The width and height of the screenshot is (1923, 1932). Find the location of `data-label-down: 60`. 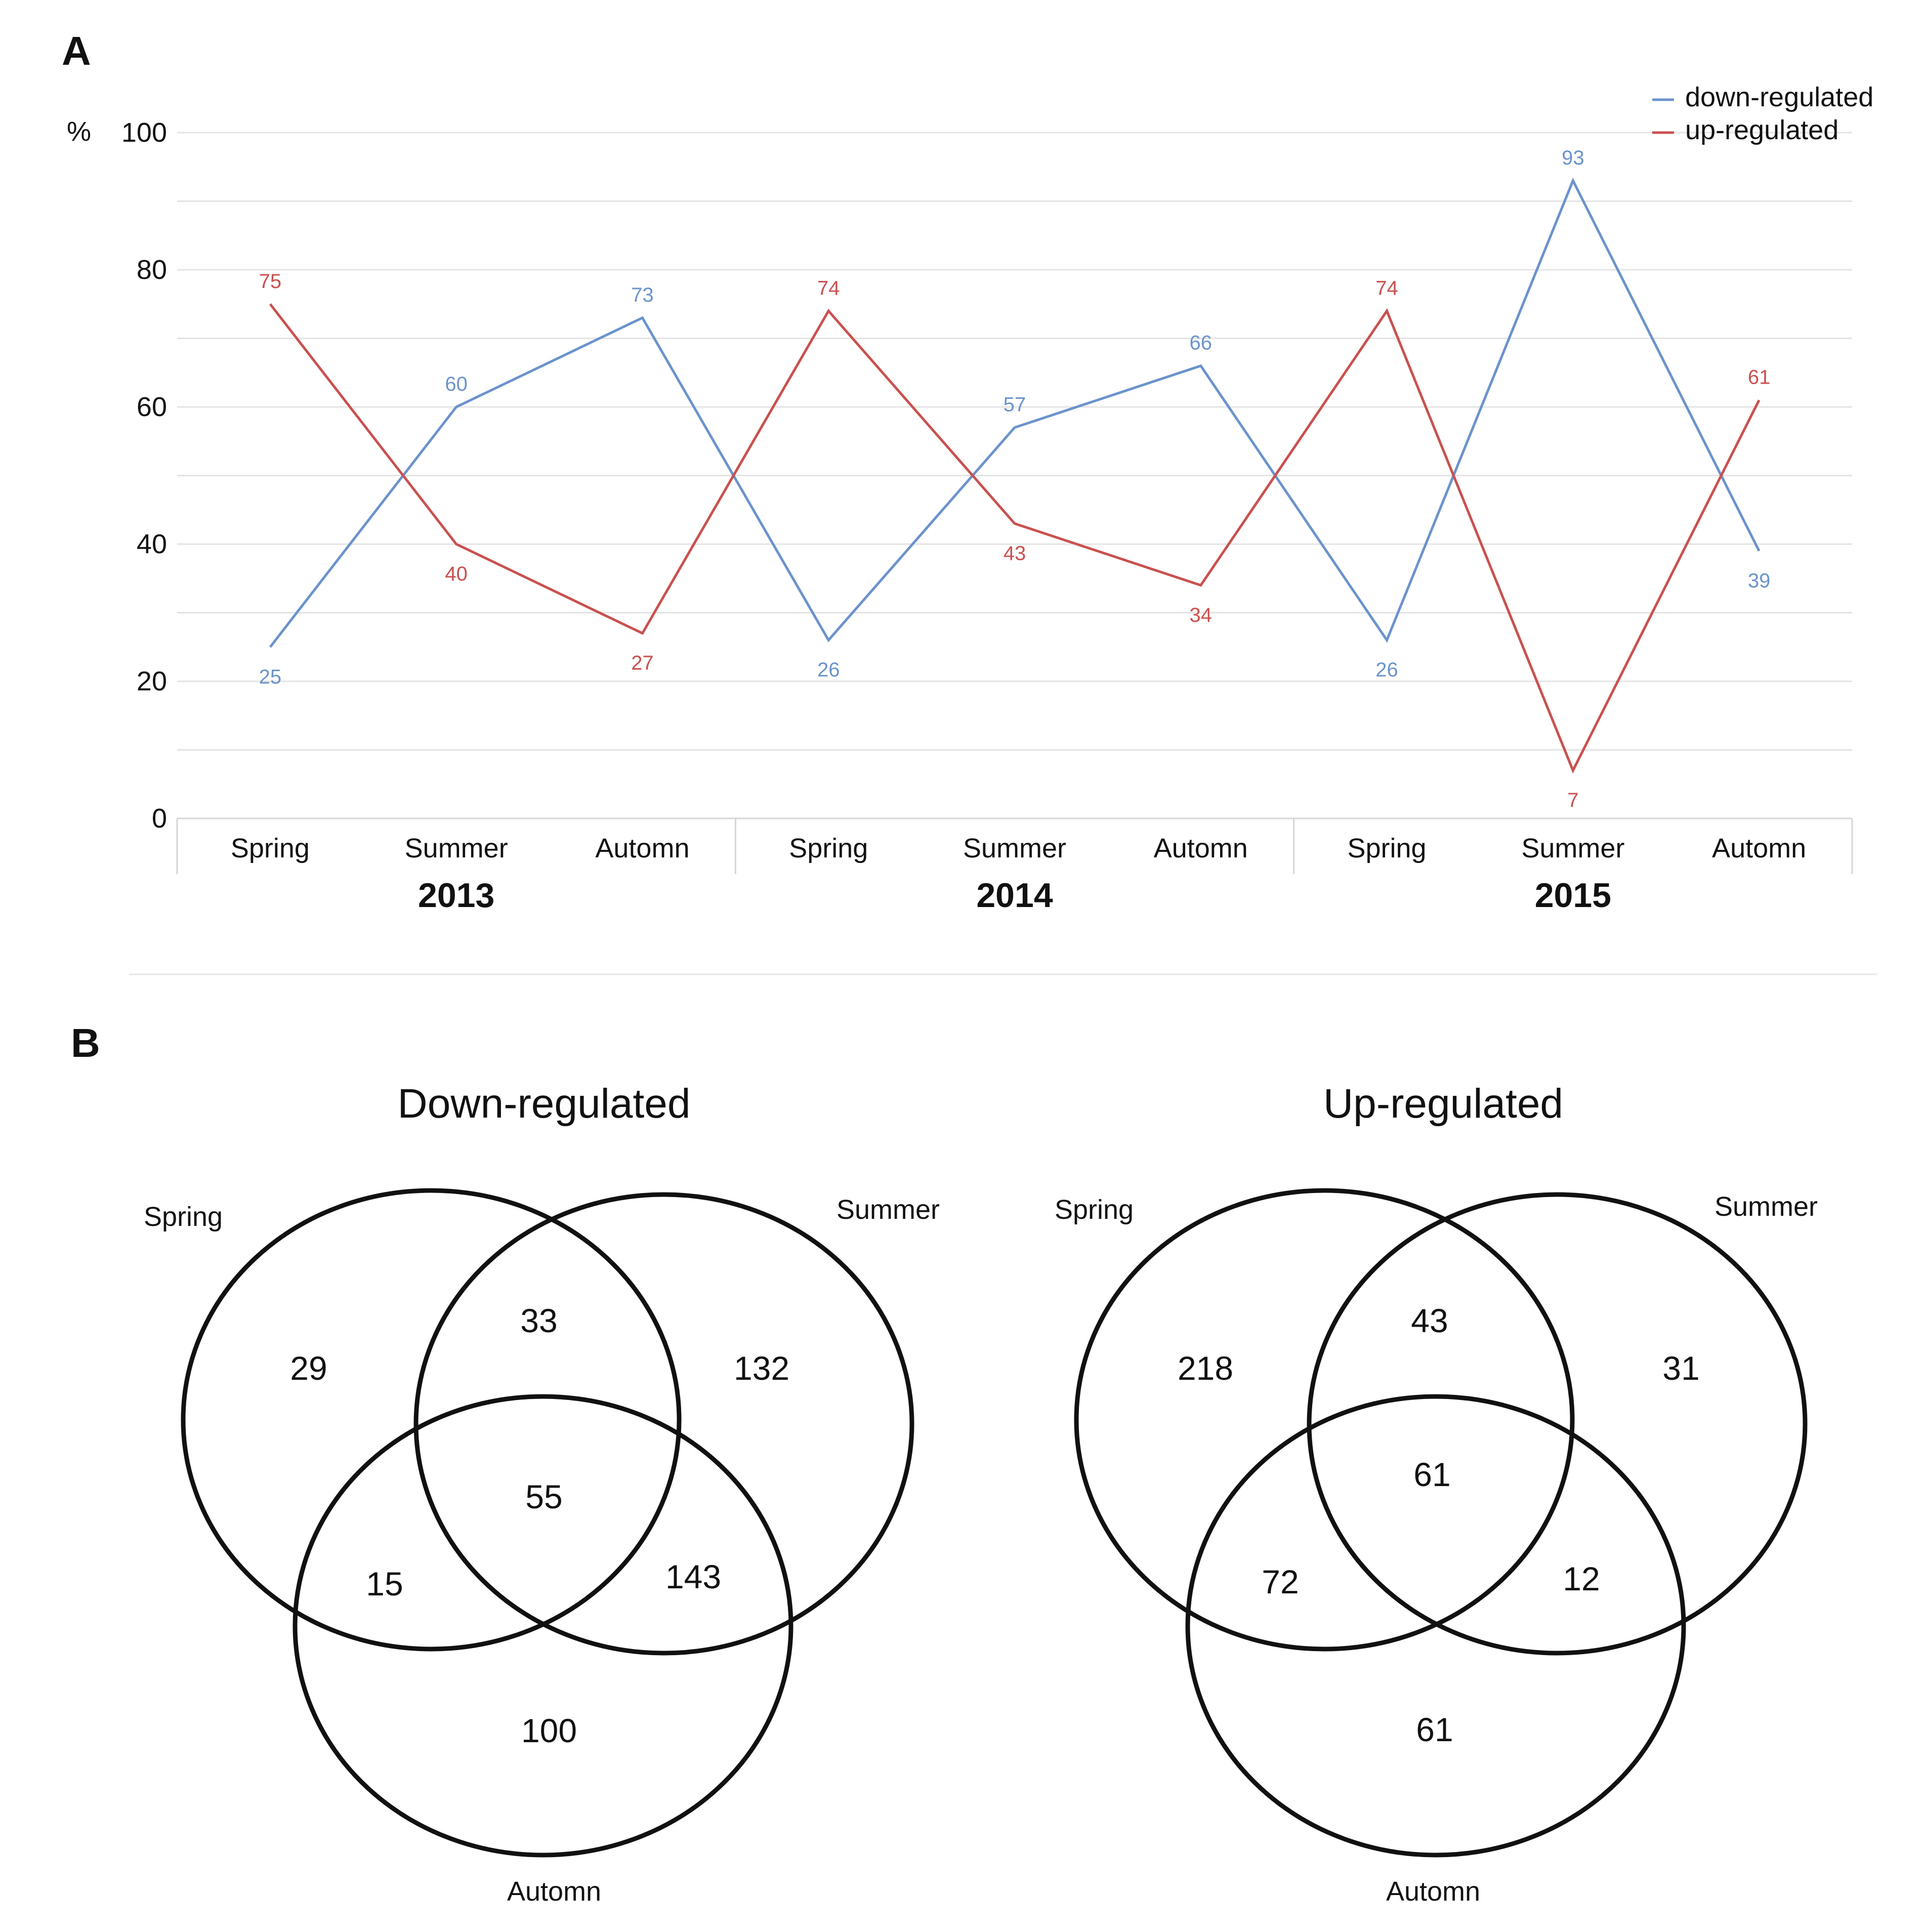

data-label-down: 60 is located at coordinates (457, 384).